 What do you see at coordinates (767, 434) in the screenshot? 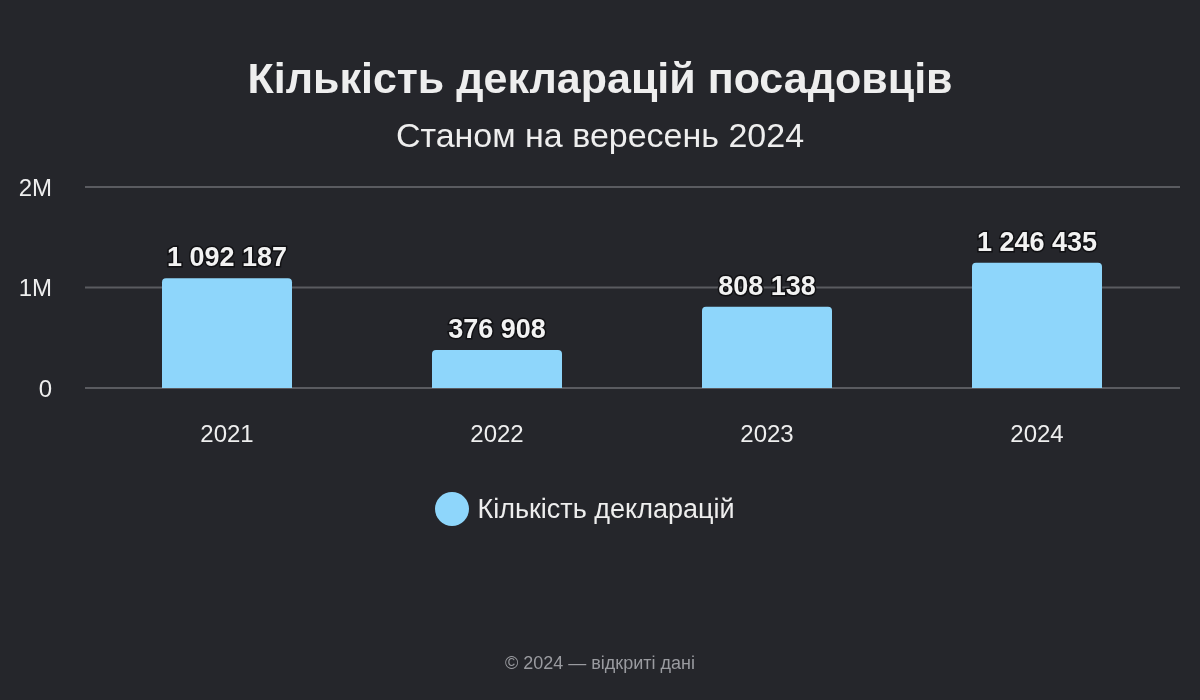
I see `x-tick-label: 2023` at bounding box center [767, 434].